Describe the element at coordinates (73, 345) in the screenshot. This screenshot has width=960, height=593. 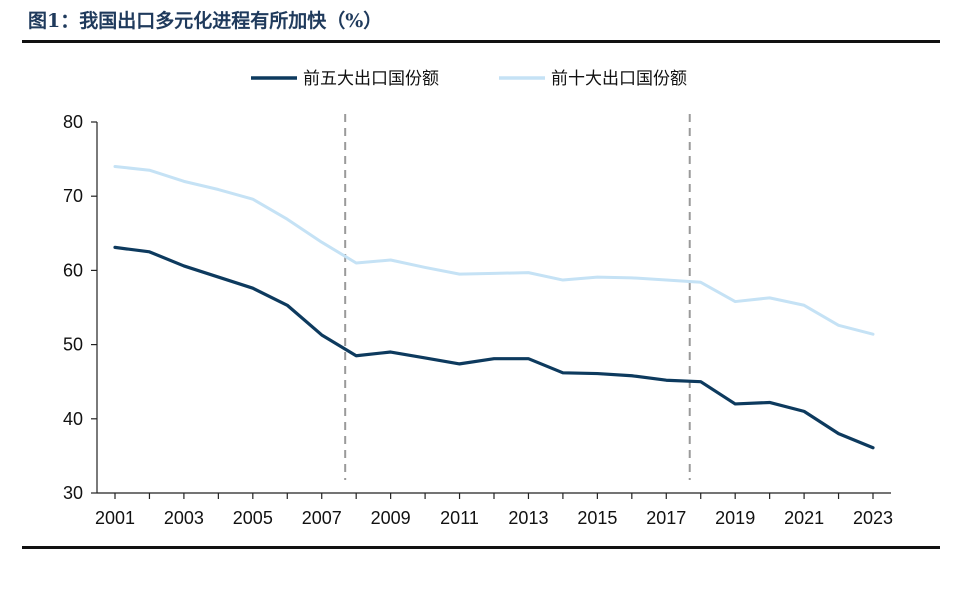
I see `y-tick-label: 50` at that location.